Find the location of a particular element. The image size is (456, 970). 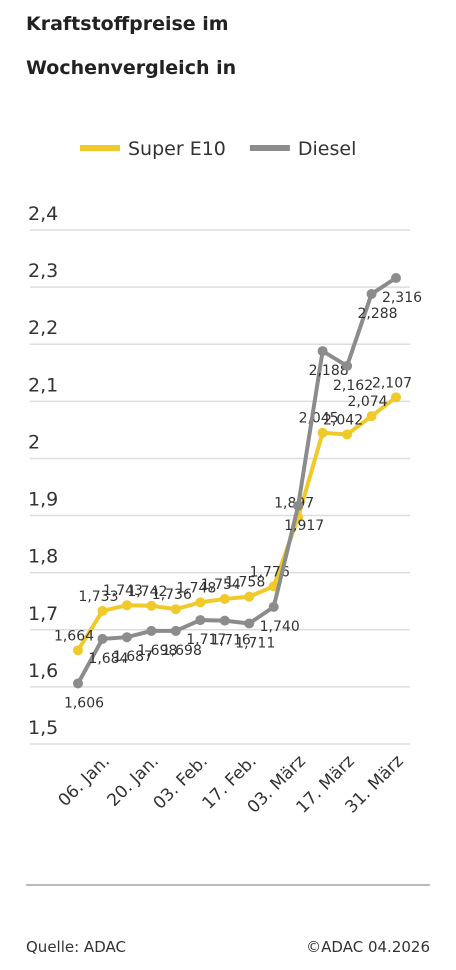

y-tick-label: 2,2 is located at coordinates (43, 328).